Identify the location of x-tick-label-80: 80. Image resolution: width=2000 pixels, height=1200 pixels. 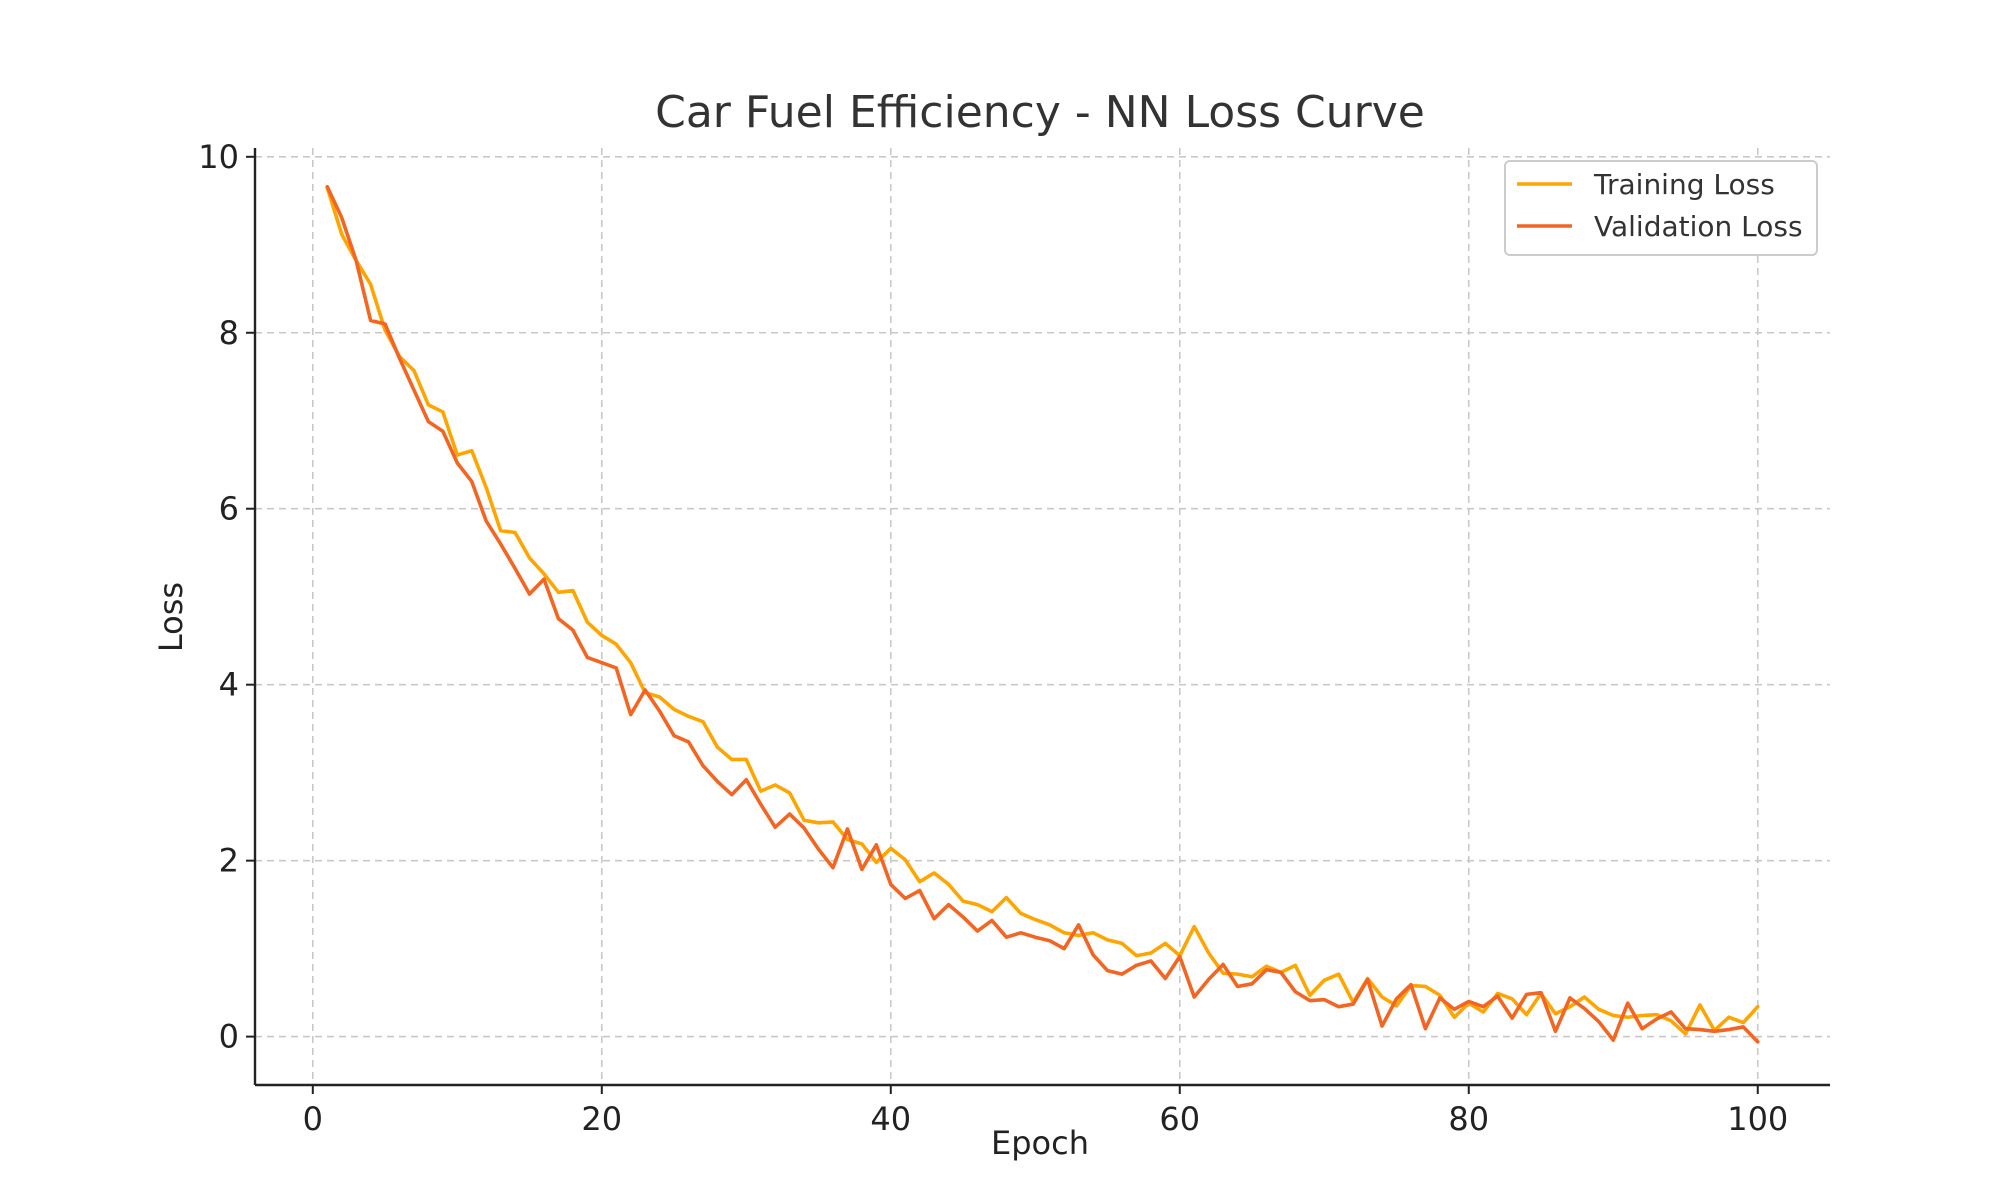
(1468, 1119).